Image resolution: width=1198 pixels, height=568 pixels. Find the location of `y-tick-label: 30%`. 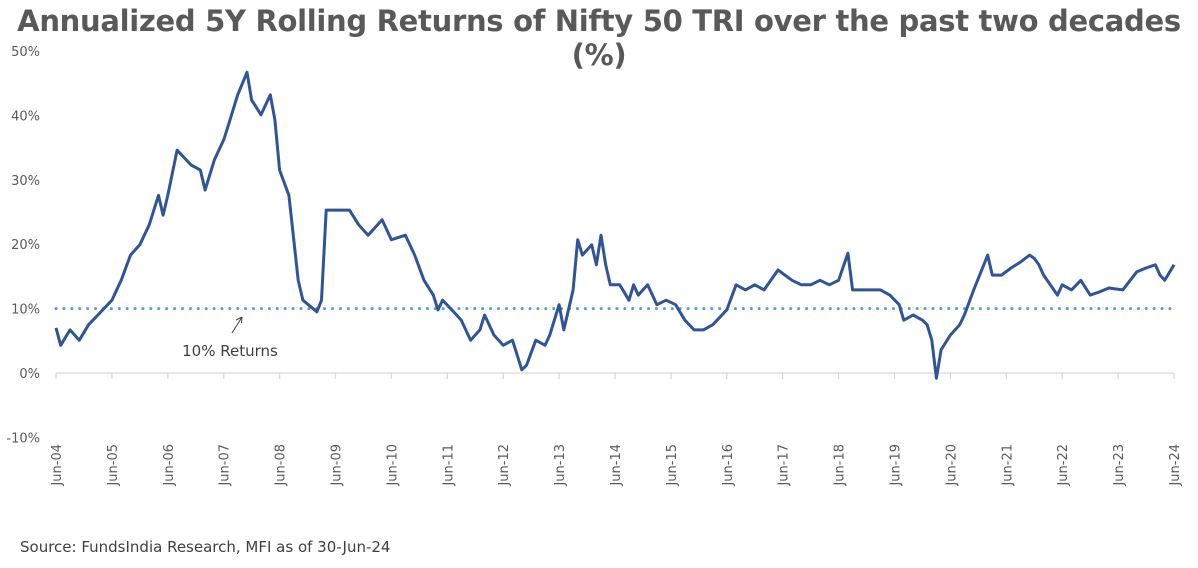

y-tick-label: 30% is located at coordinates (25, 181).